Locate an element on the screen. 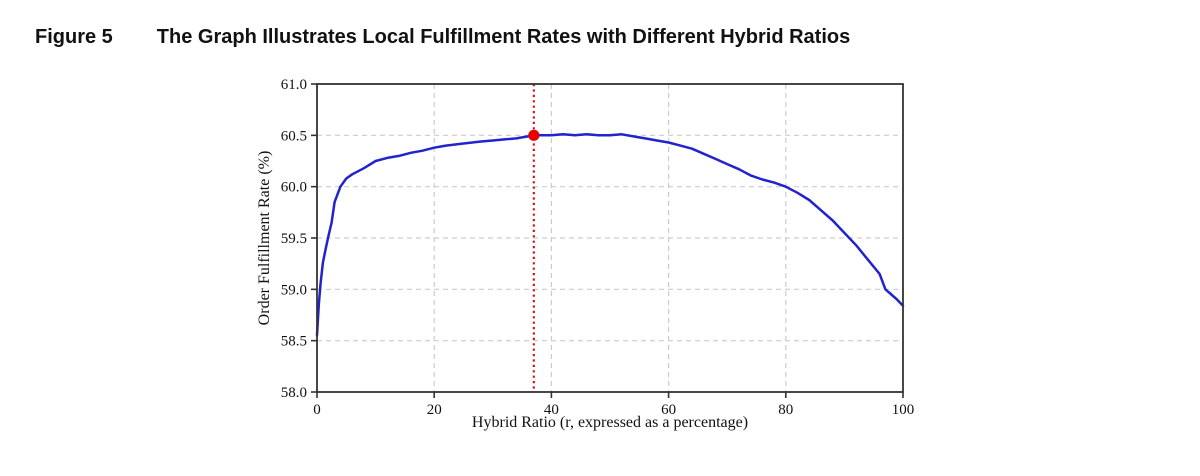 The width and height of the screenshot is (1200, 476). x-tick-label: 80 is located at coordinates (785, 410).